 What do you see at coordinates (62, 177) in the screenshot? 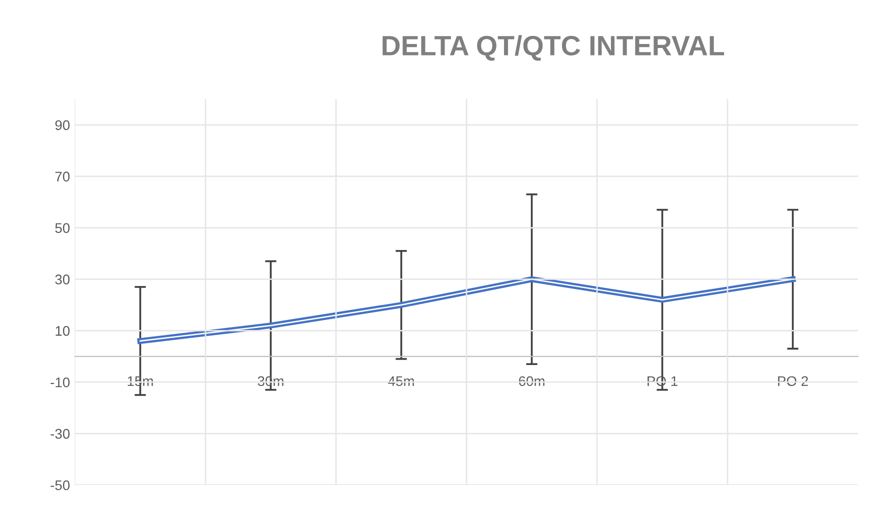
I see `y-tick-label: 70` at bounding box center [62, 177].